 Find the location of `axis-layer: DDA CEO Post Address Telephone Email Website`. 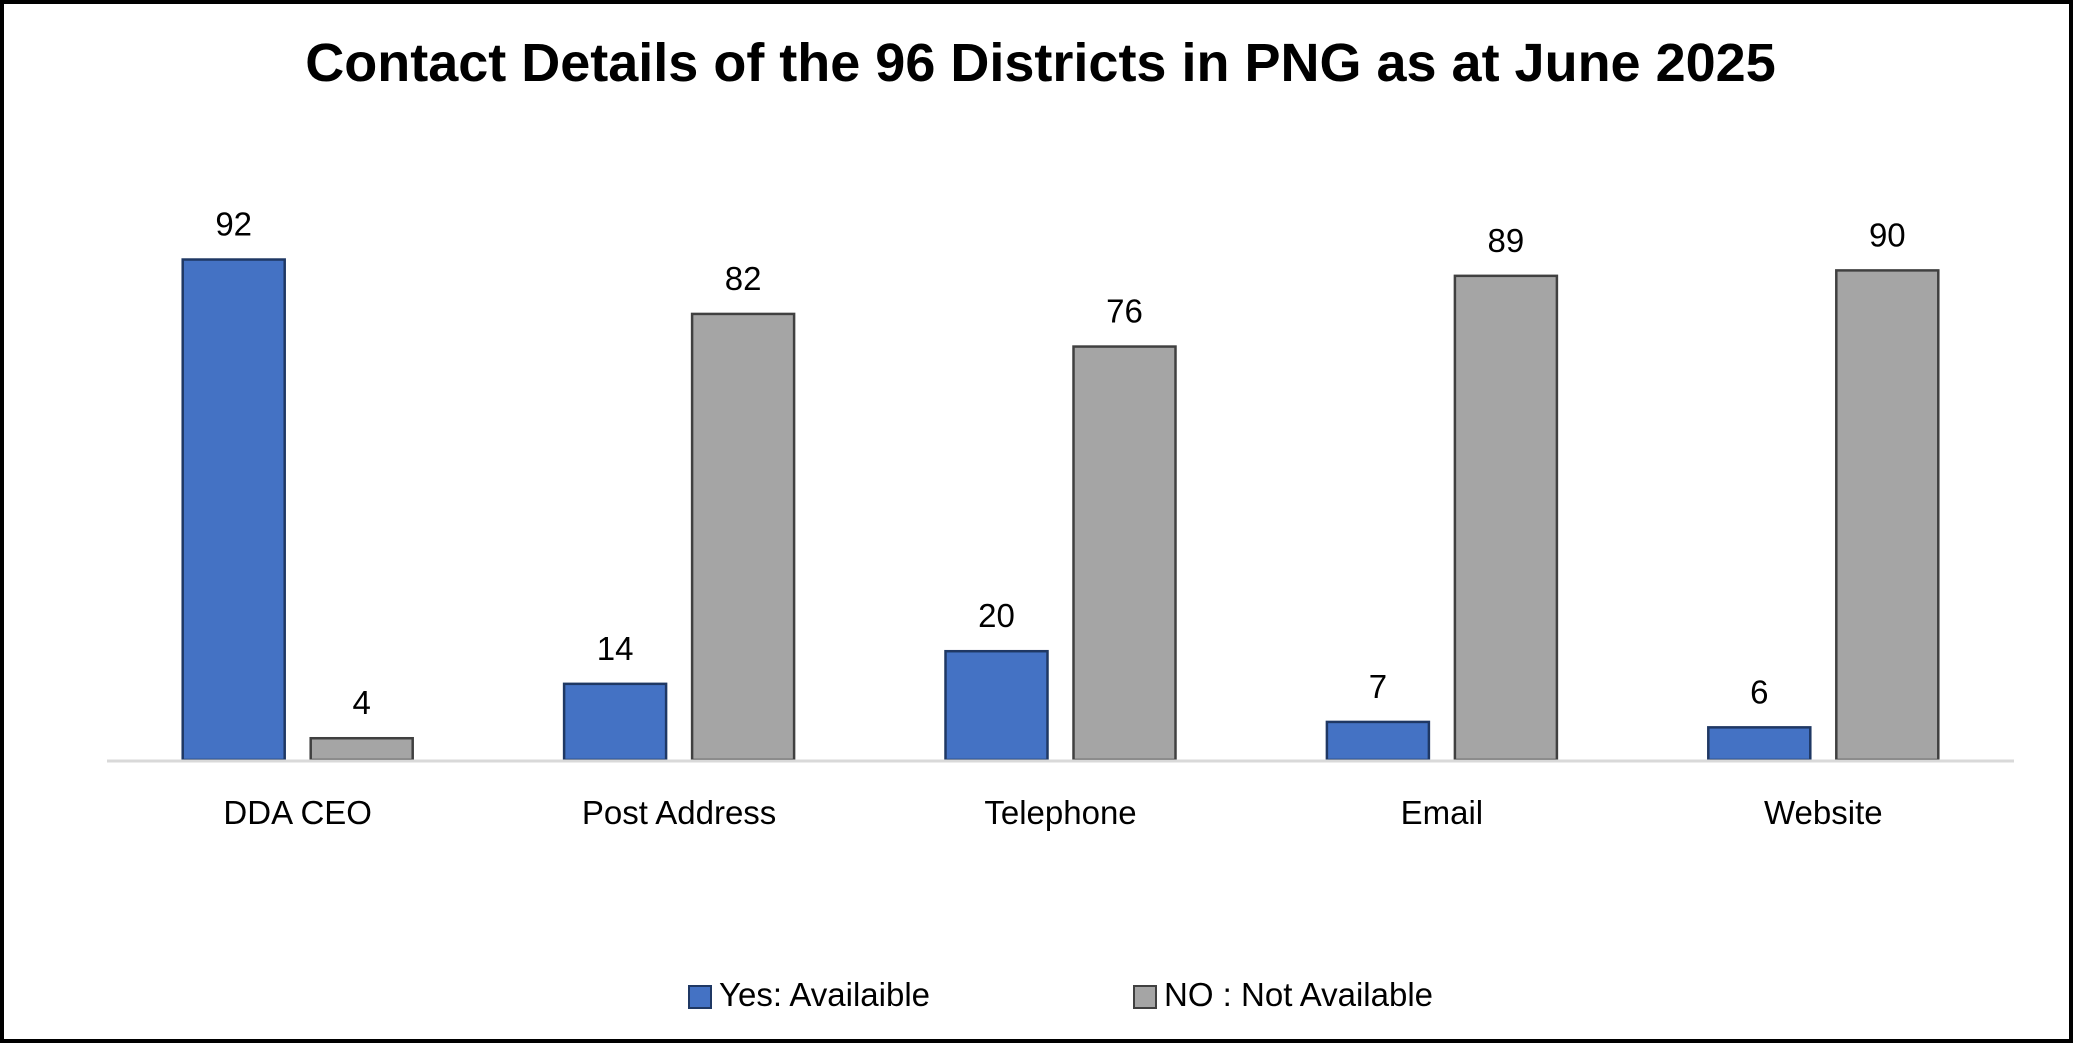

axis-layer: DDA CEO Post Address Telephone Email Website is located at coordinates (1060, 795).